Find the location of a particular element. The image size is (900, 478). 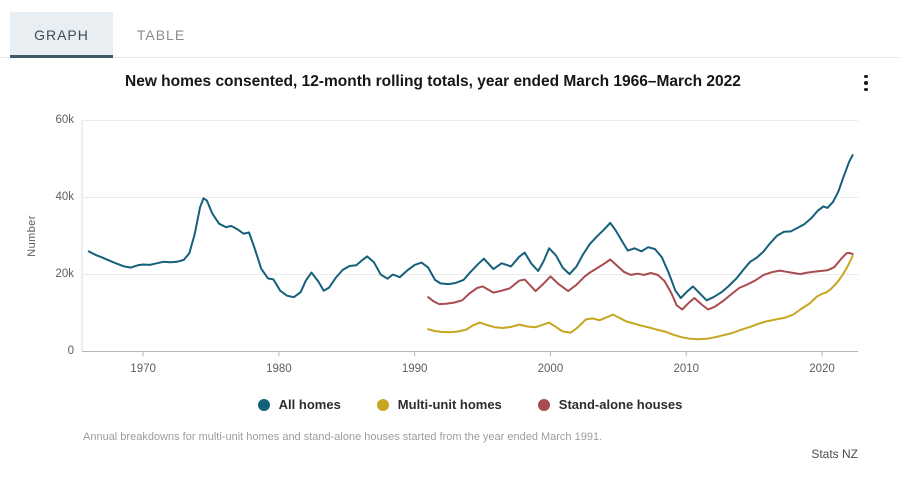

series-line-multi-unit-homes is located at coordinates (640, 298).